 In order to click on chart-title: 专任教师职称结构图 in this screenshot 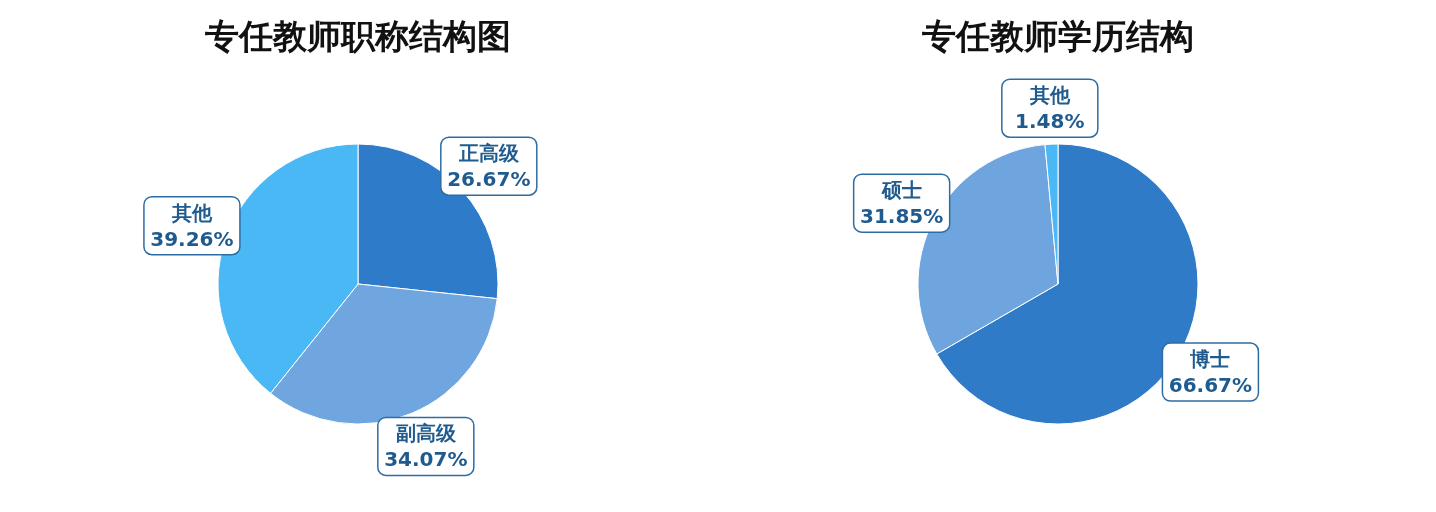, I will do `click(358, 36)`.